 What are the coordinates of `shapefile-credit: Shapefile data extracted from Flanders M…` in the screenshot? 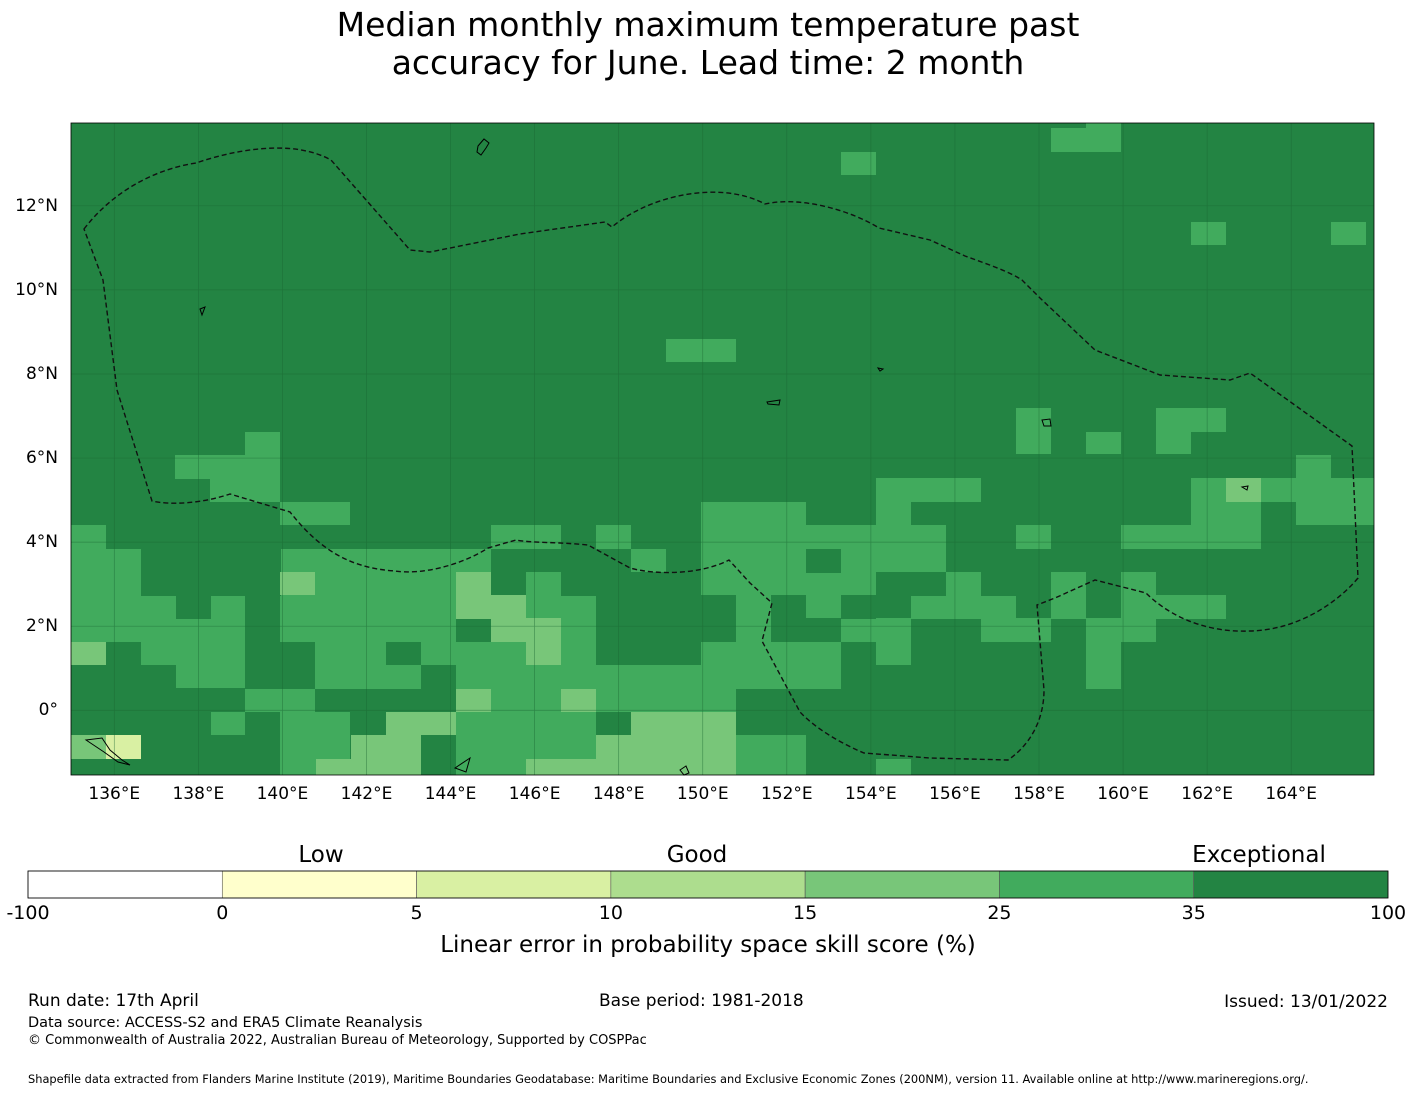 It's located at (668, 1079).